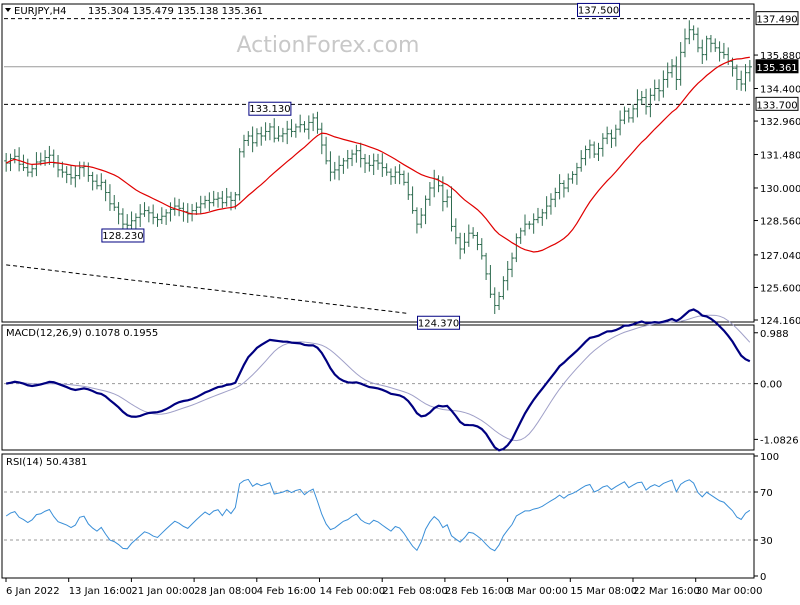  What do you see at coordinates (328, 45) in the screenshot?
I see `watermark: ActionForex.com` at bounding box center [328, 45].